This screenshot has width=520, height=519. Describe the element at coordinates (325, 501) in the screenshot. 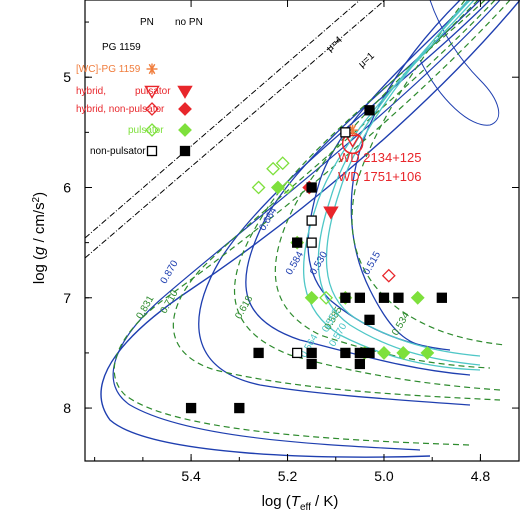

I see `x-axis-unit: / K)` at that location.